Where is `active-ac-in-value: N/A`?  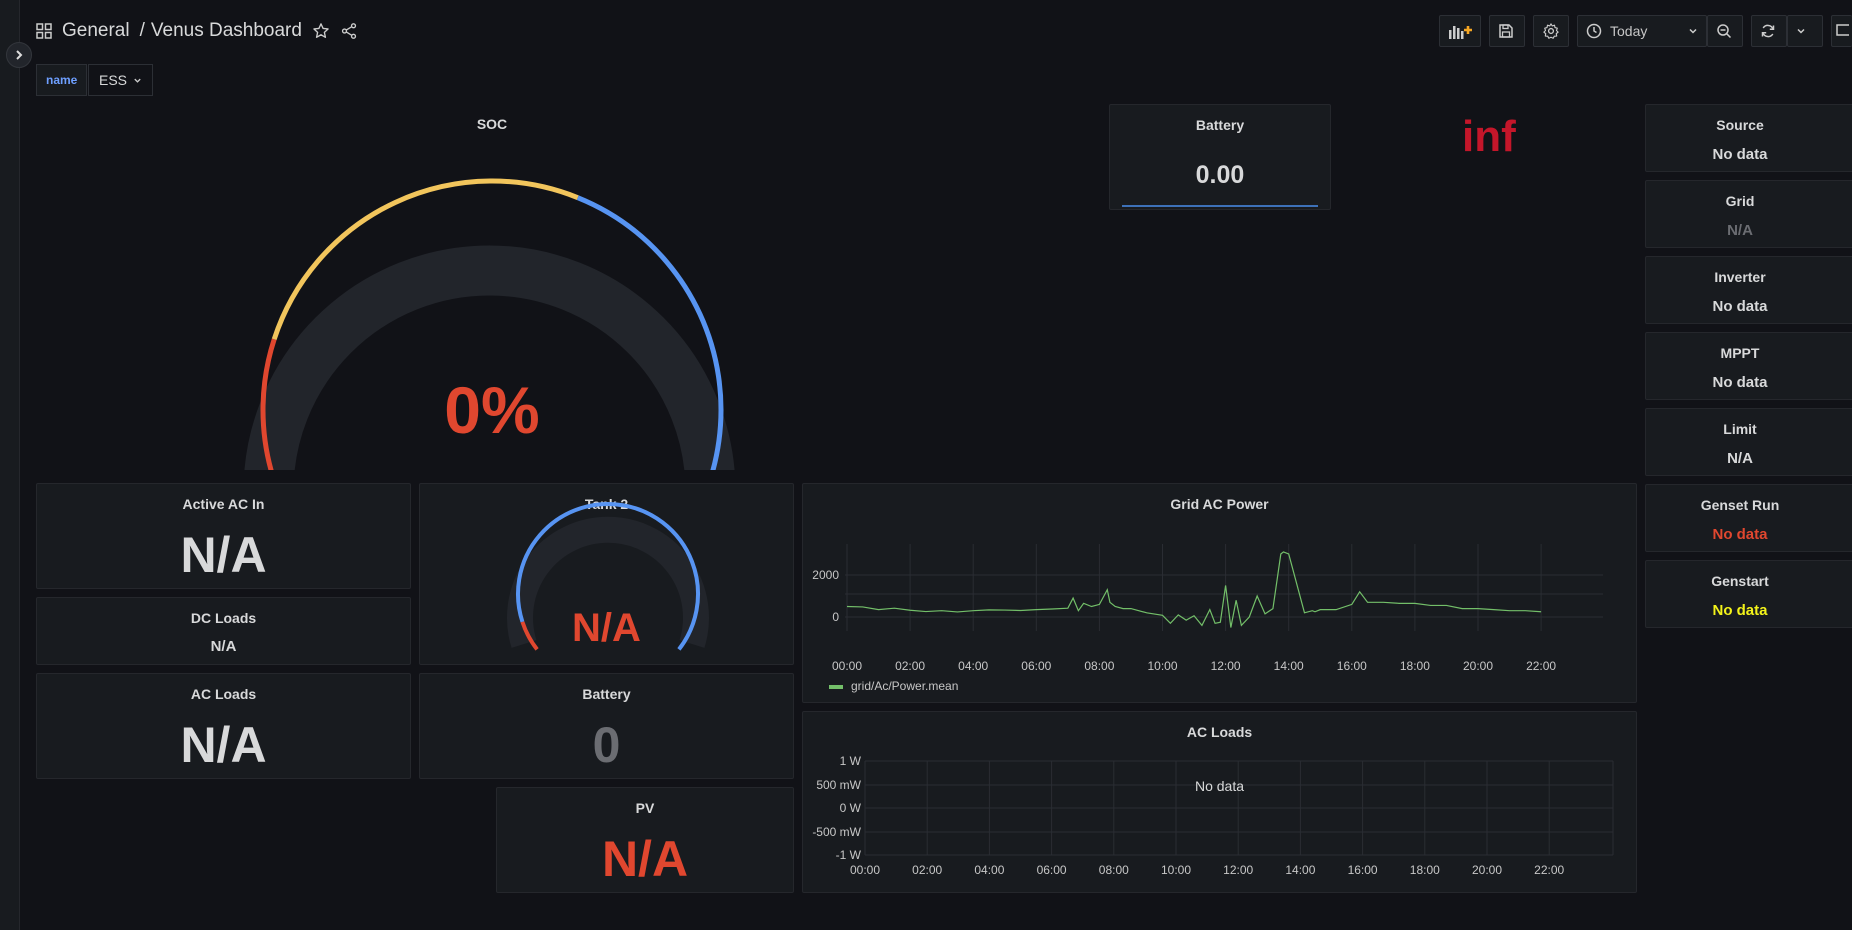 active-ac-in-value: N/A is located at coordinates (223, 555).